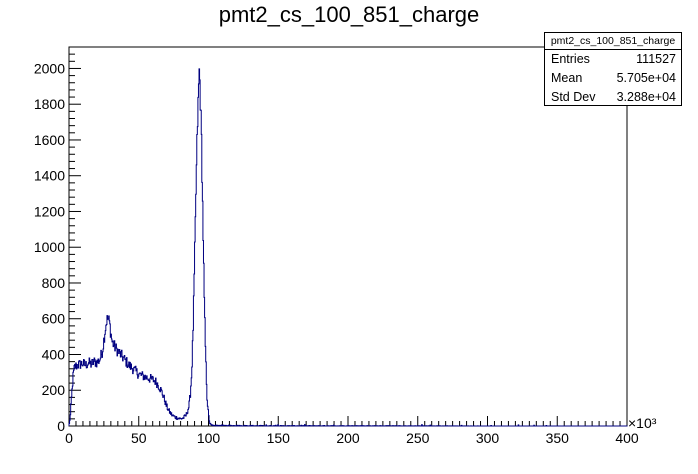  What do you see at coordinates (279, 438) in the screenshot?
I see `x-tick-label: 150` at bounding box center [279, 438].